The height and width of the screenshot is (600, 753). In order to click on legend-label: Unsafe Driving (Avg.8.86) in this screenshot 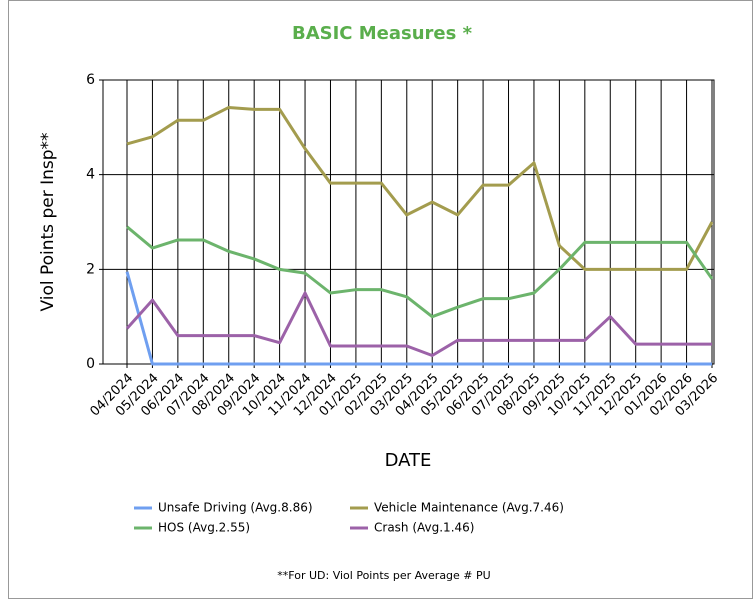, I will do `click(235, 508)`.